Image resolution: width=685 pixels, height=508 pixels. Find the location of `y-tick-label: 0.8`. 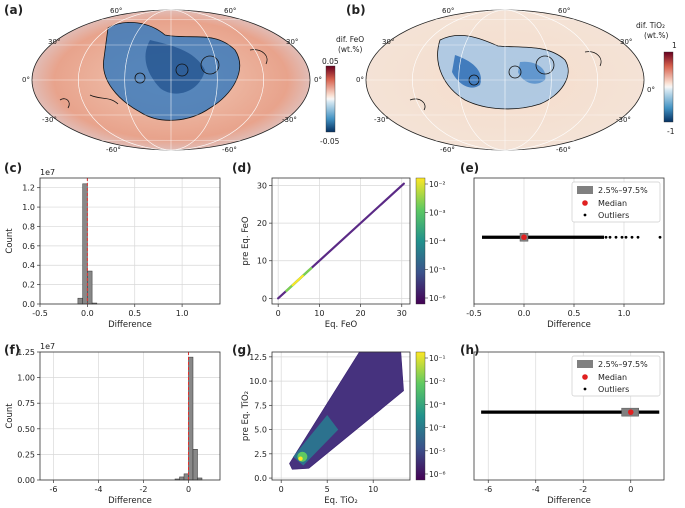

y-tick-label: 0.8 is located at coordinates (28, 226).